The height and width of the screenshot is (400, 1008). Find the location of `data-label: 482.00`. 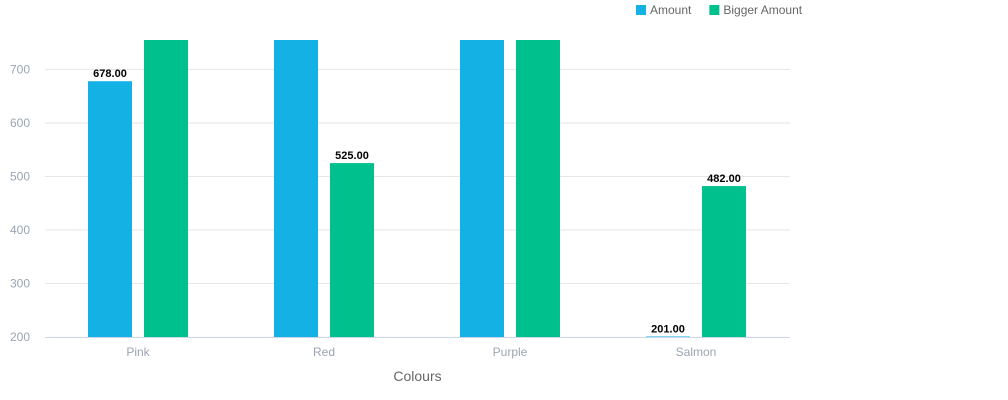

data-label: 482.00 is located at coordinates (724, 179).